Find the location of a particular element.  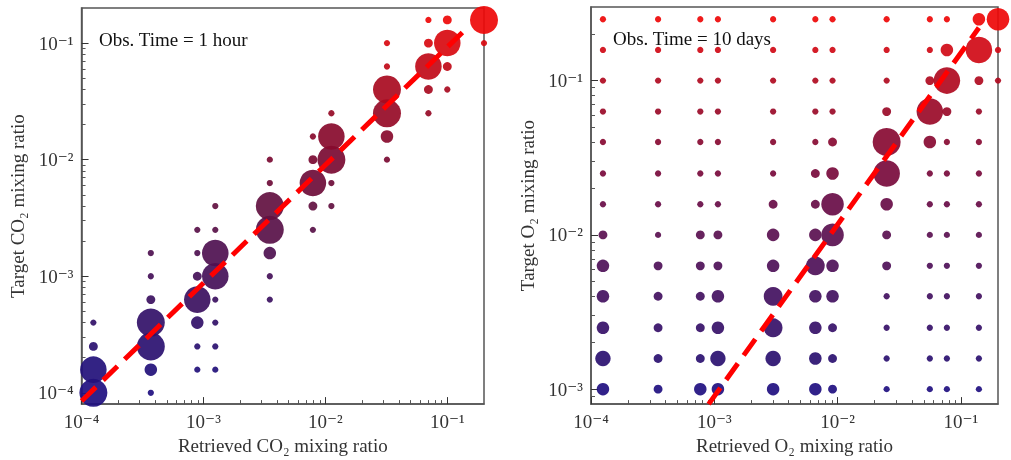

x-axis-title: Retrieved O₂ mixing ratio is located at coordinates (794, 445).